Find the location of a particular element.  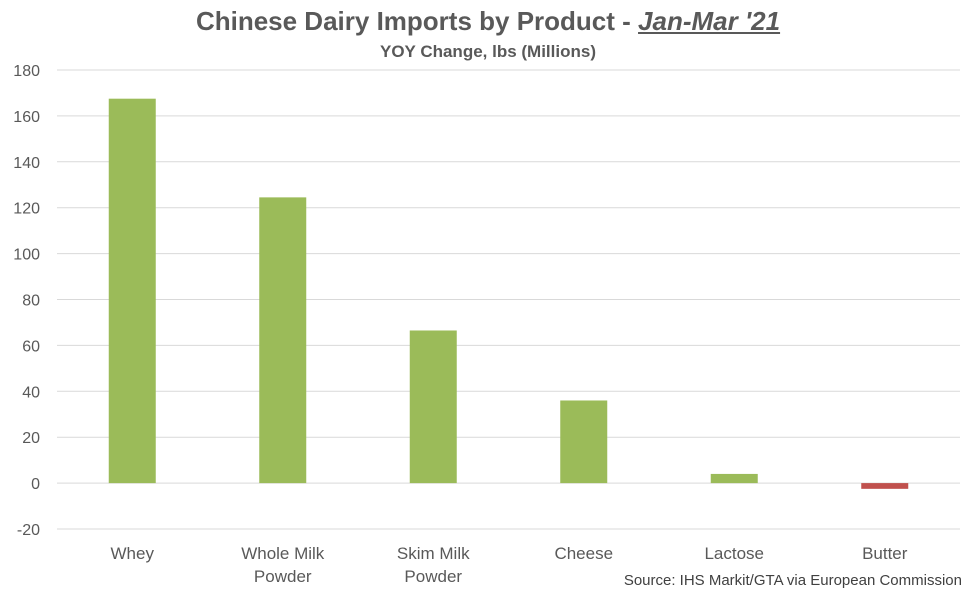

y-tick-label: 120 is located at coordinates (26, 209).